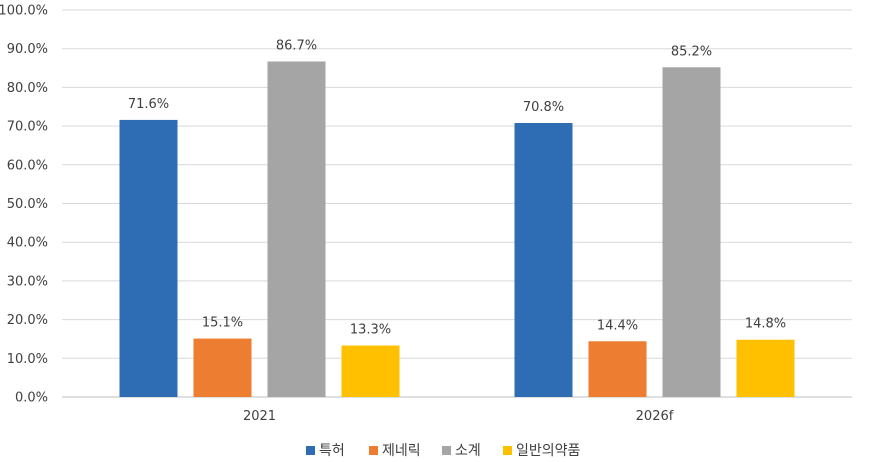 This screenshot has width=888, height=462. Describe the element at coordinates (655, 416) in the screenshot. I see `x-category-label: 2026f` at that location.